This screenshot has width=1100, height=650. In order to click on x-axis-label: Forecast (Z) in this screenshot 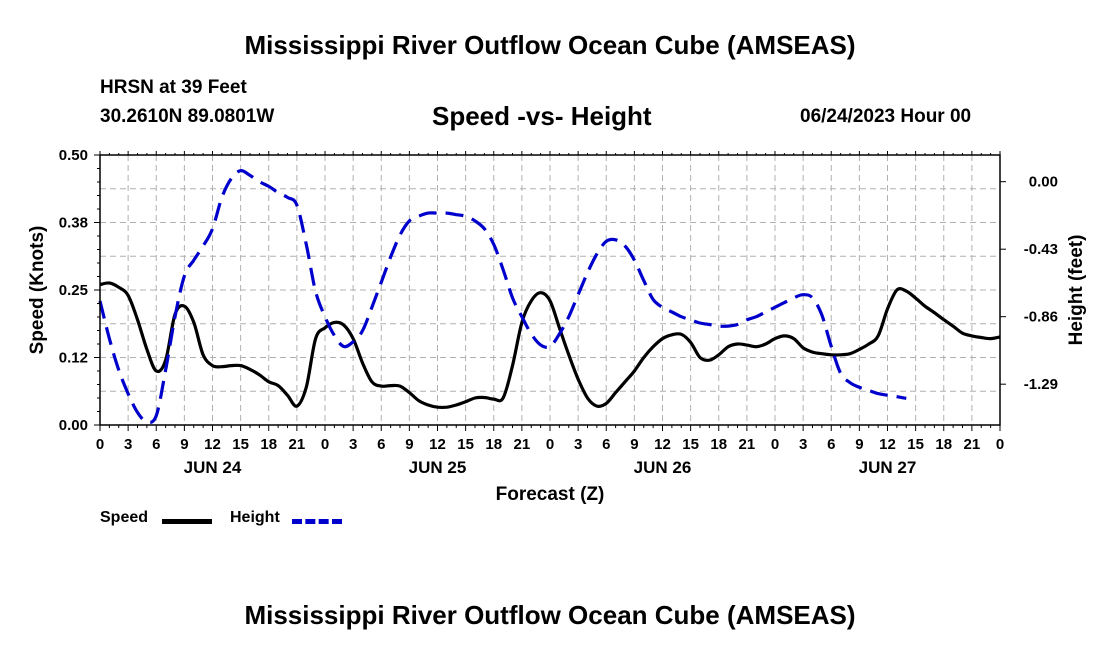, I will do `click(550, 494)`.